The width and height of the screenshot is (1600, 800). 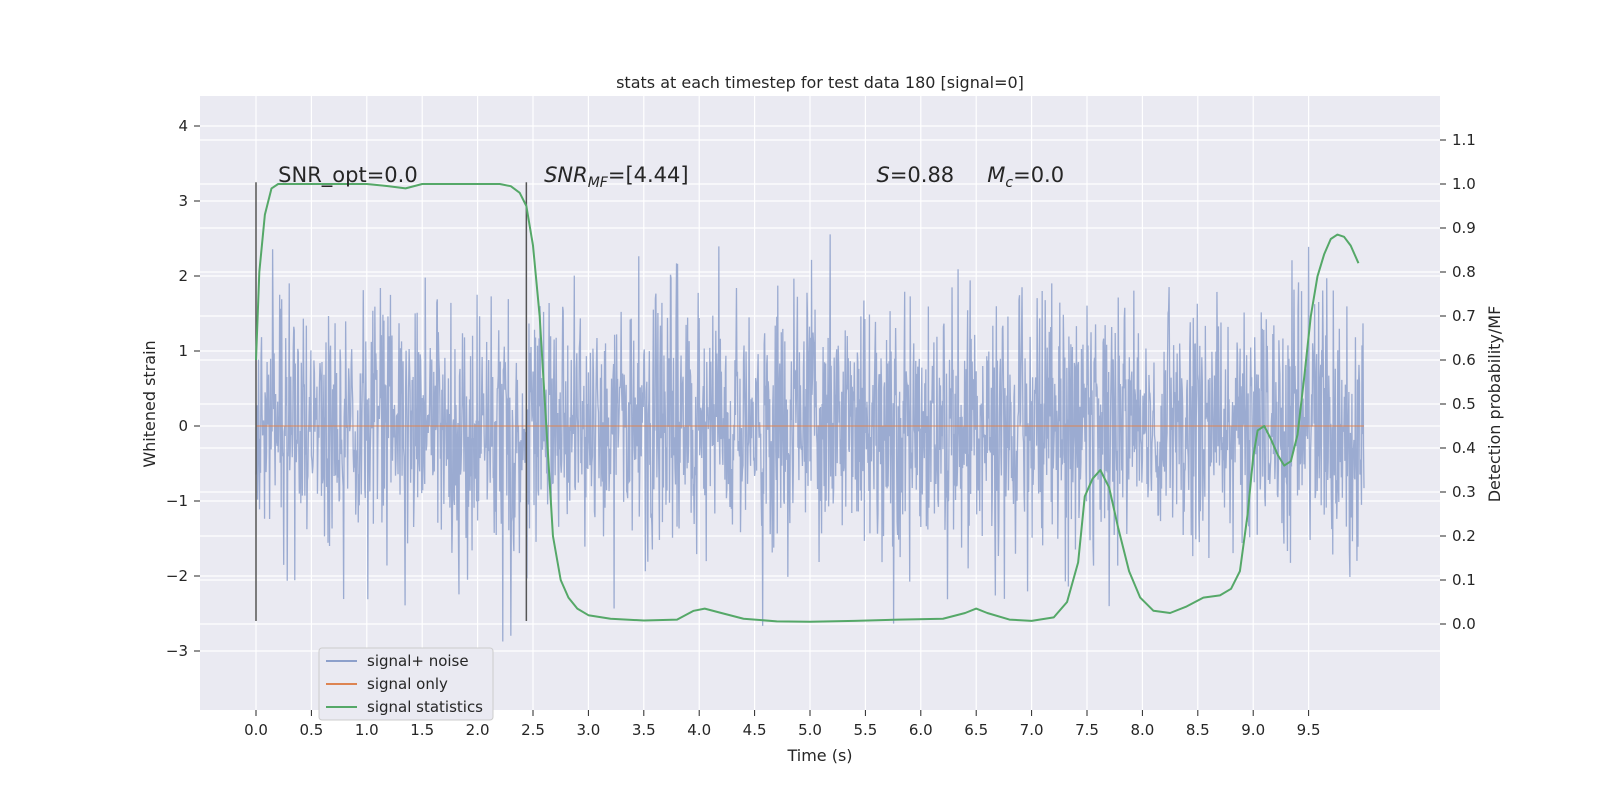 What do you see at coordinates (1253, 730) in the screenshot?
I see `x-tick-label: 9.0` at bounding box center [1253, 730].